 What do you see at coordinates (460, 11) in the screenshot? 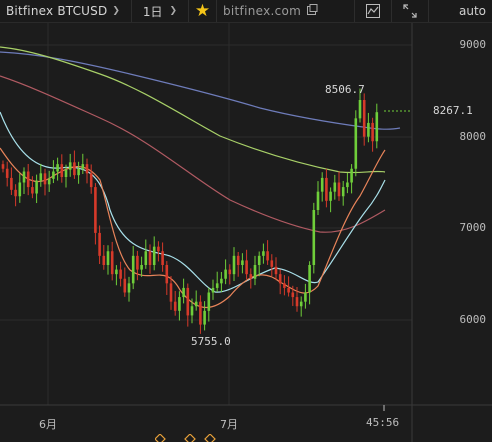
I see `auto-scale-toggle: auto` at bounding box center [460, 11].